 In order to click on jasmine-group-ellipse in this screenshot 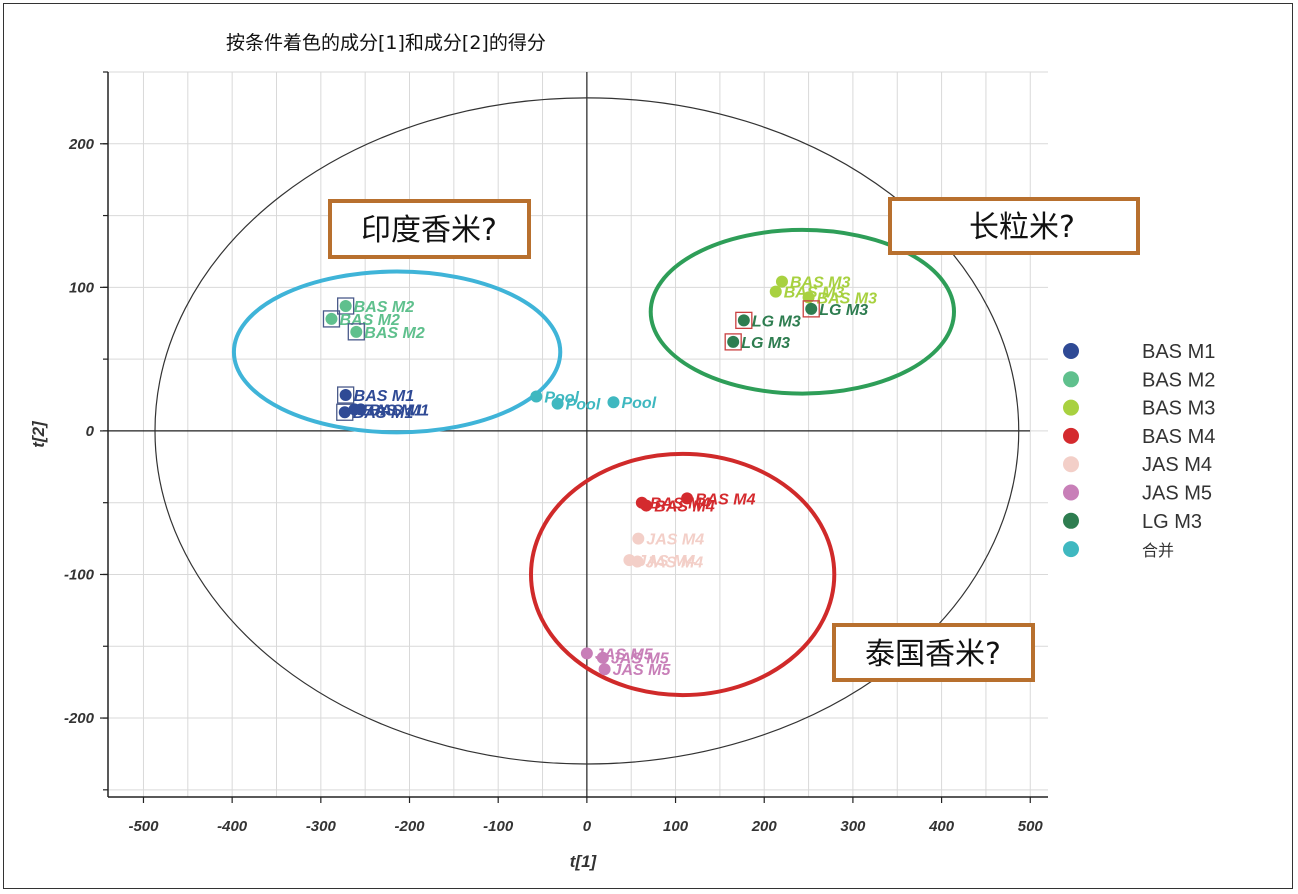, I will do `click(683, 574)`.